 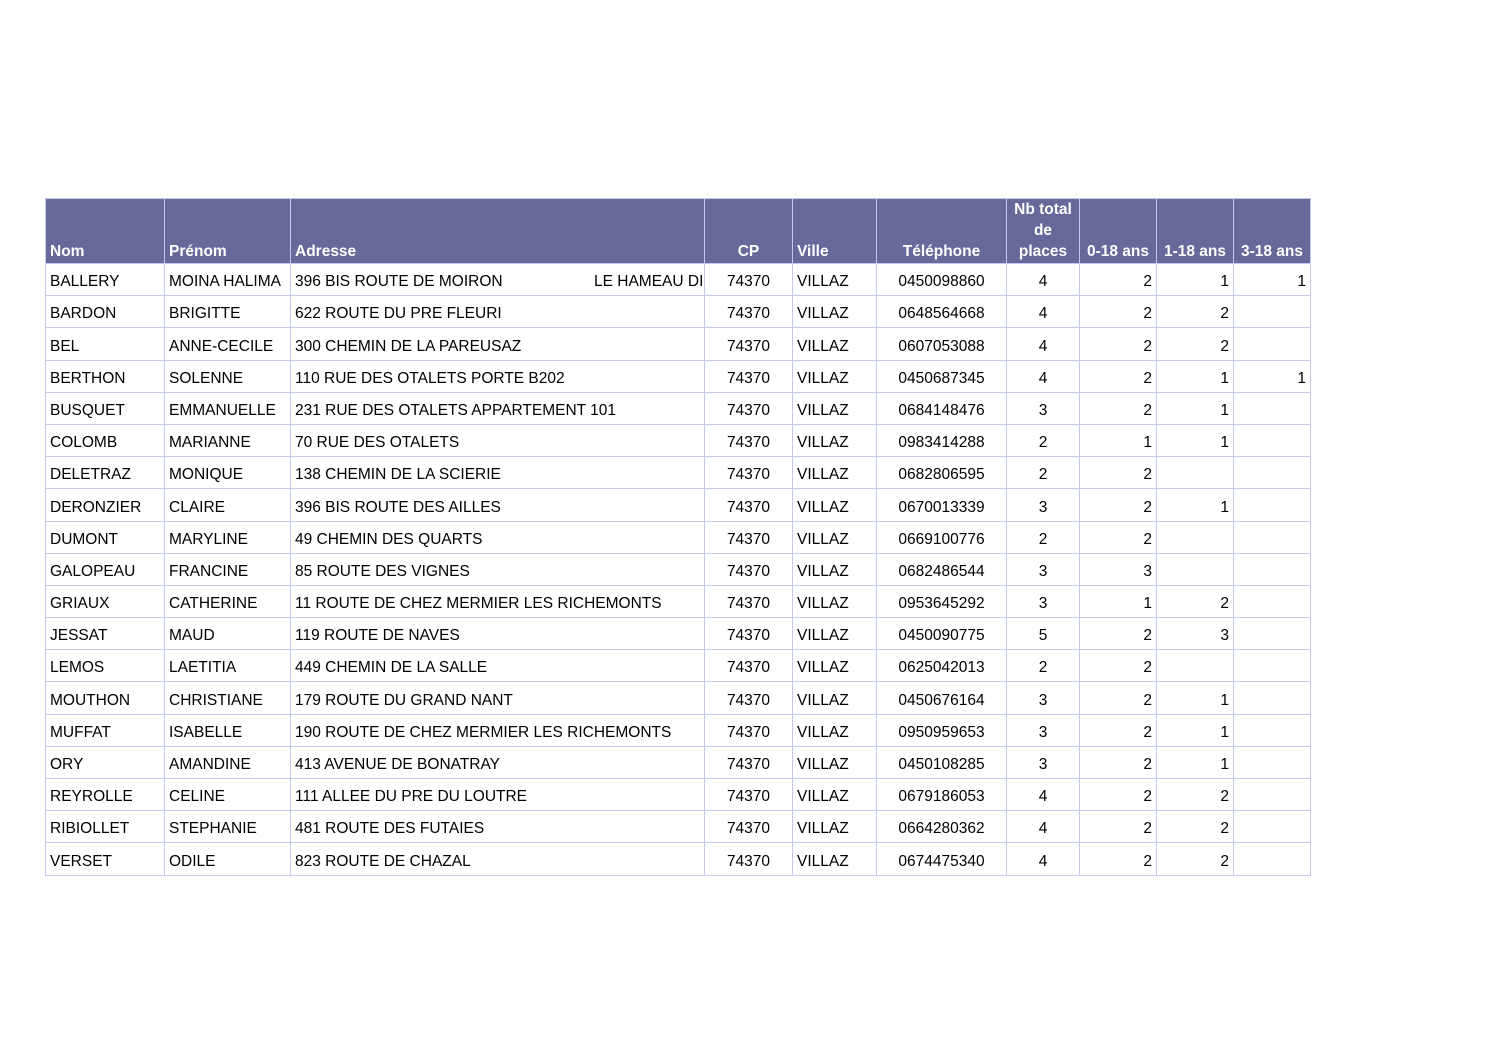 What do you see at coordinates (398, 764) in the screenshot?
I see `adresse-text: 413 AVENUE DE BONATRAY` at bounding box center [398, 764].